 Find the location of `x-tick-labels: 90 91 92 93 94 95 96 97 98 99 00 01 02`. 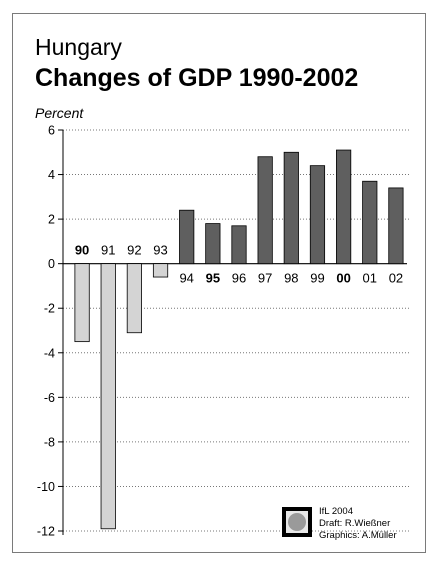

x-tick-labels: 90 91 92 93 94 95 96 97 98 99 00 01 02 is located at coordinates (239, 264).